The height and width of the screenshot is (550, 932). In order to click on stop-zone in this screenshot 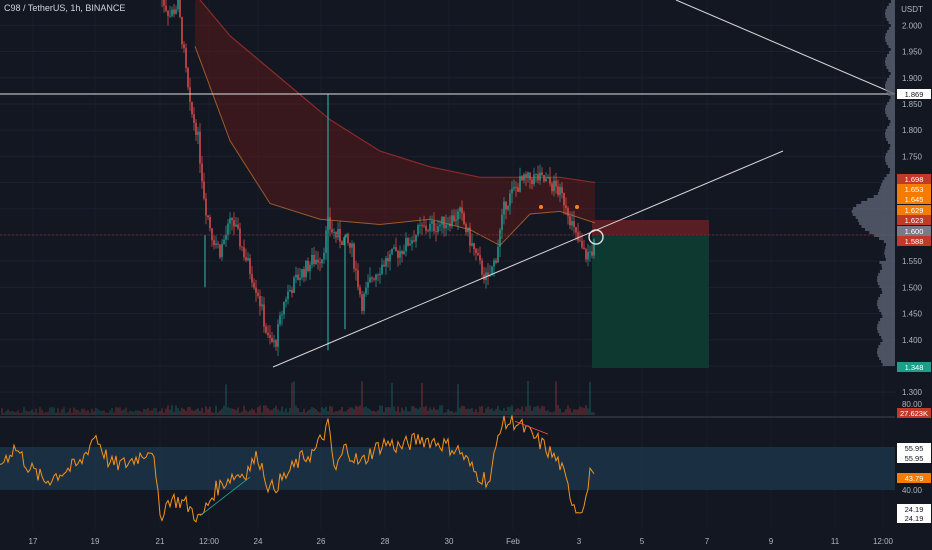, I will do `click(650, 227)`.